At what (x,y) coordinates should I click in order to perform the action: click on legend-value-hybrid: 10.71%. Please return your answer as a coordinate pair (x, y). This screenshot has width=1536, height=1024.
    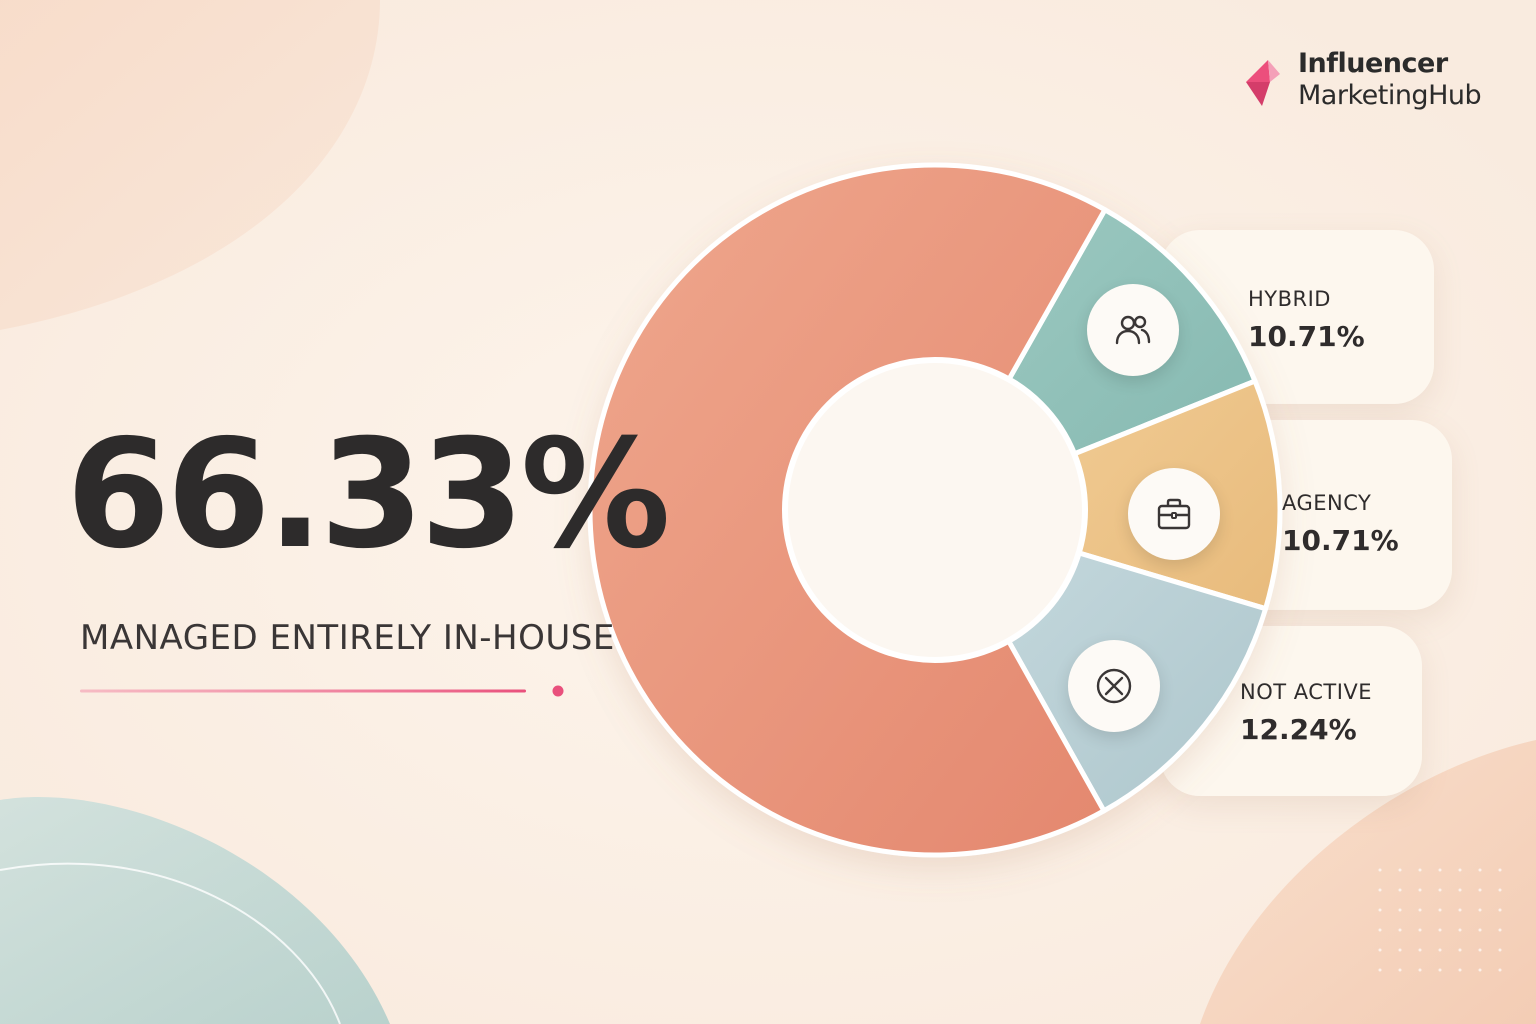
    Looking at the image, I should click on (1306, 336).